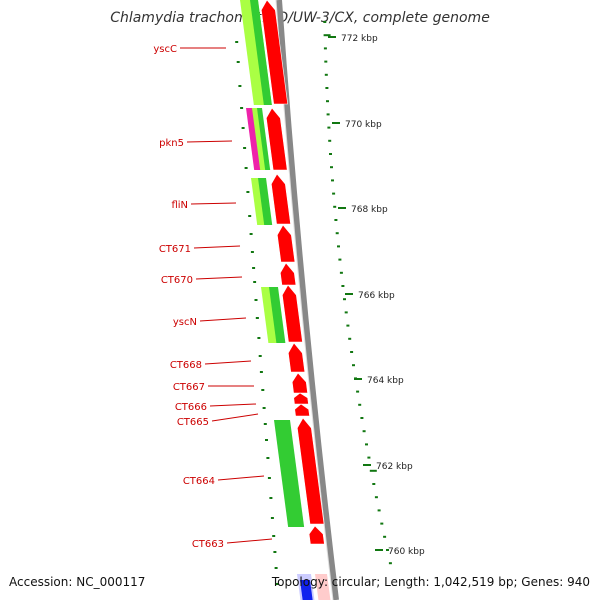 Image resolution: width=600 pixels, height=600 pixels. What do you see at coordinates (310, 471) in the screenshot?
I see `gene-arrow-CT664` at bounding box center [310, 471].